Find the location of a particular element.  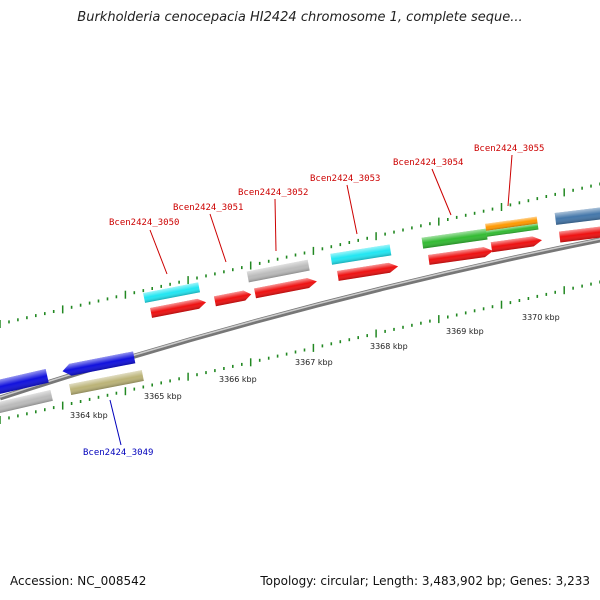

gene-label-3053: Bcen2424_3053 is located at coordinates (345, 179).